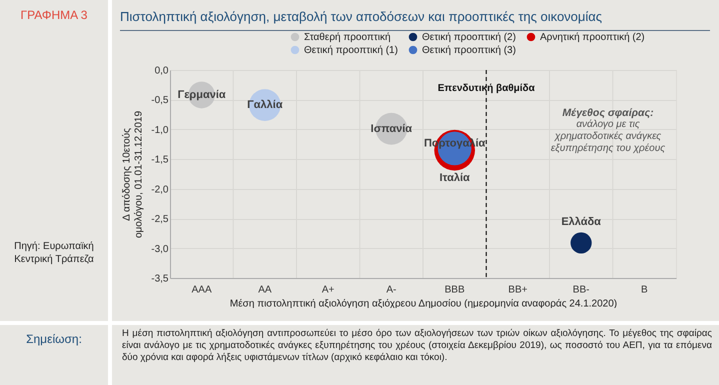 The height and width of the screenshot is (385, 719). Describe the element at coordinates (347, 37) in the screenshot. I see `legend-label: Σταθερή προοπτική` at that location.